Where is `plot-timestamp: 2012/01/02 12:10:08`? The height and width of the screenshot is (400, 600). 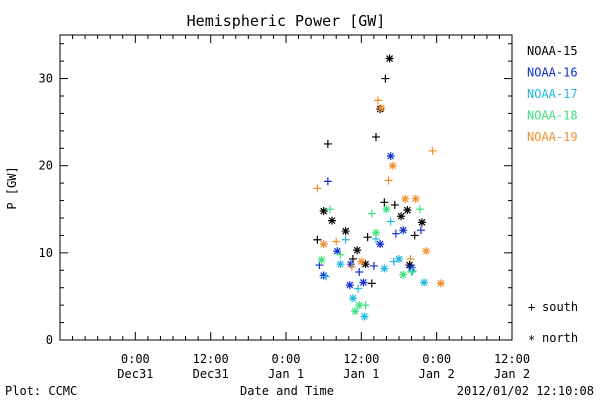 plot-timestamp: 2012/01/02 12:10:08 is located at coordinates (525, 391).